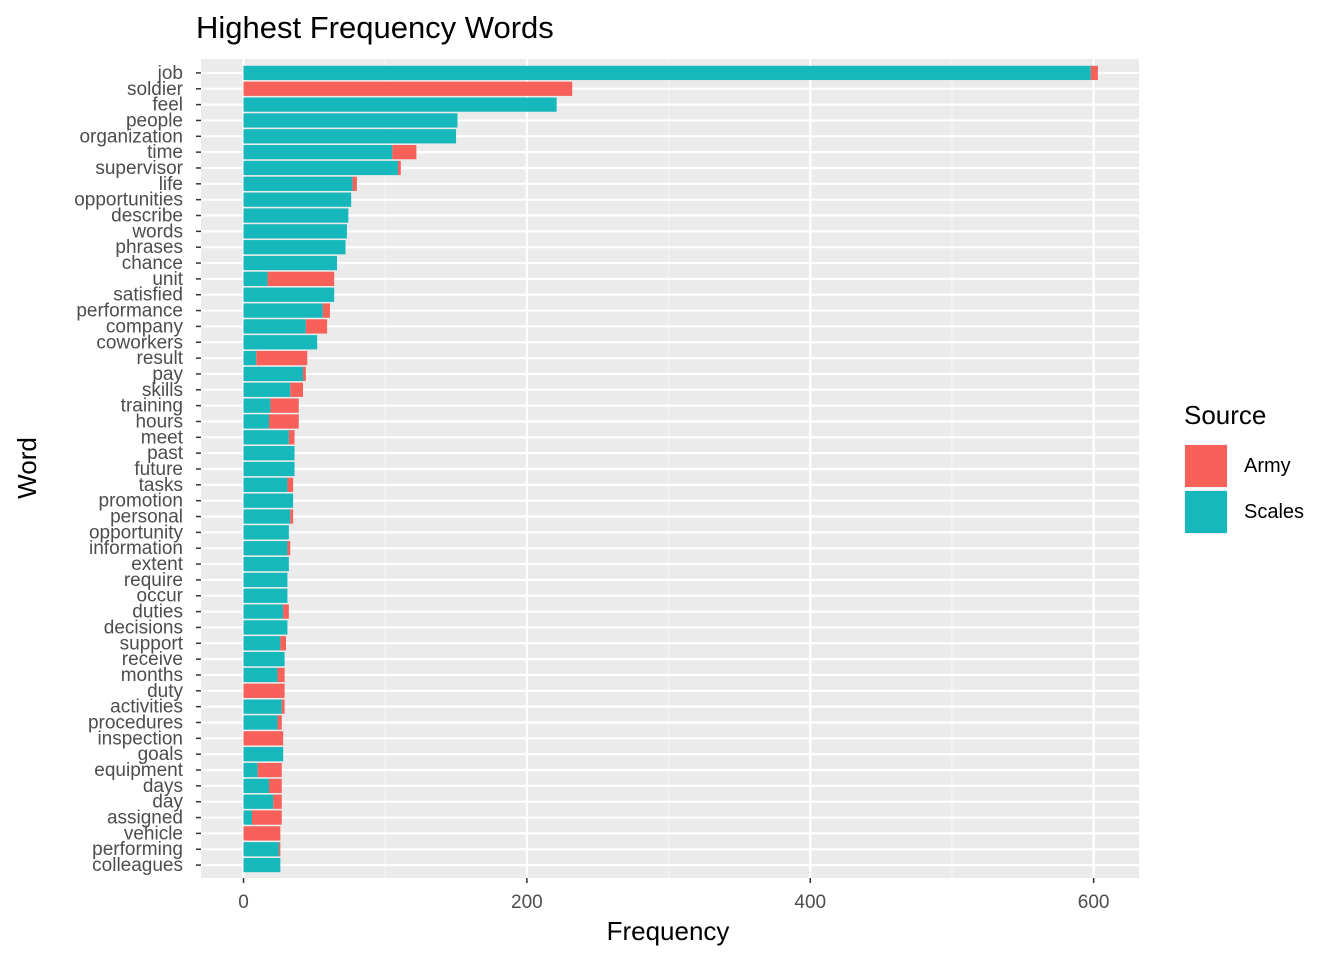  What do you see at coordinates (167, 802) in the screenshot?
I see `y-tick-label: day` at bounding box center [167, 802].